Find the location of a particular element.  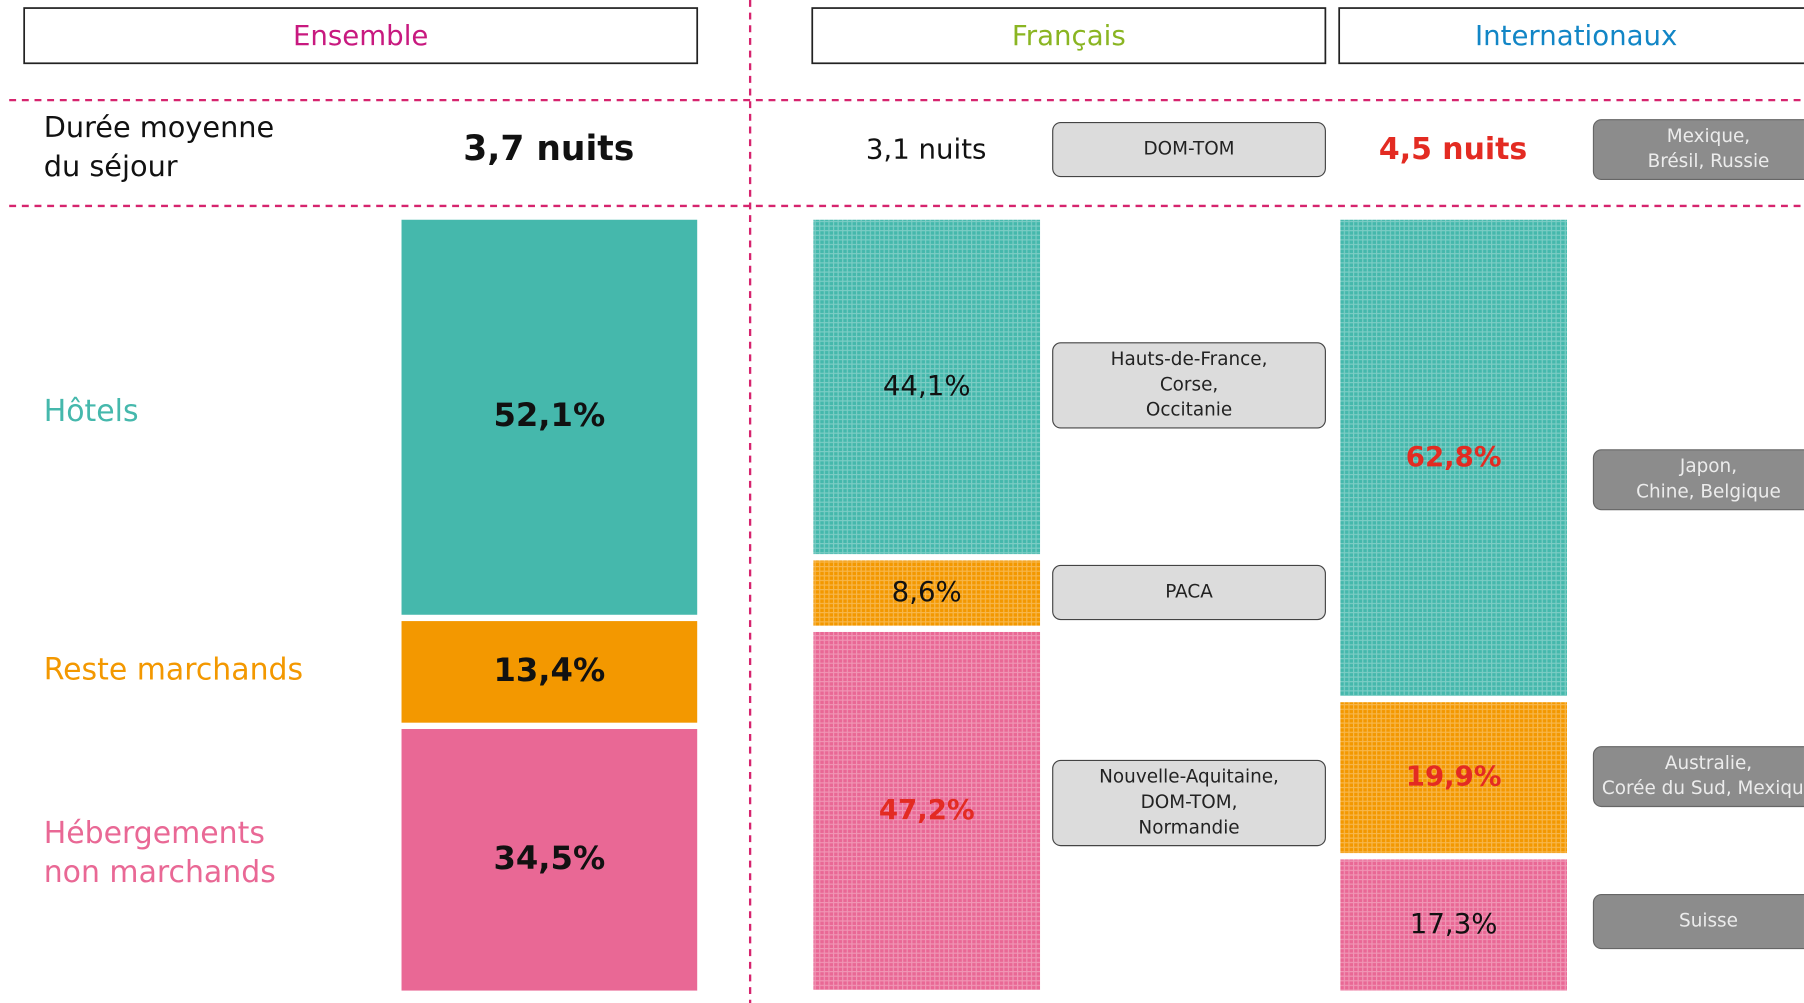

category-label-line: Reste marchands is located at coordinates (173, 669).